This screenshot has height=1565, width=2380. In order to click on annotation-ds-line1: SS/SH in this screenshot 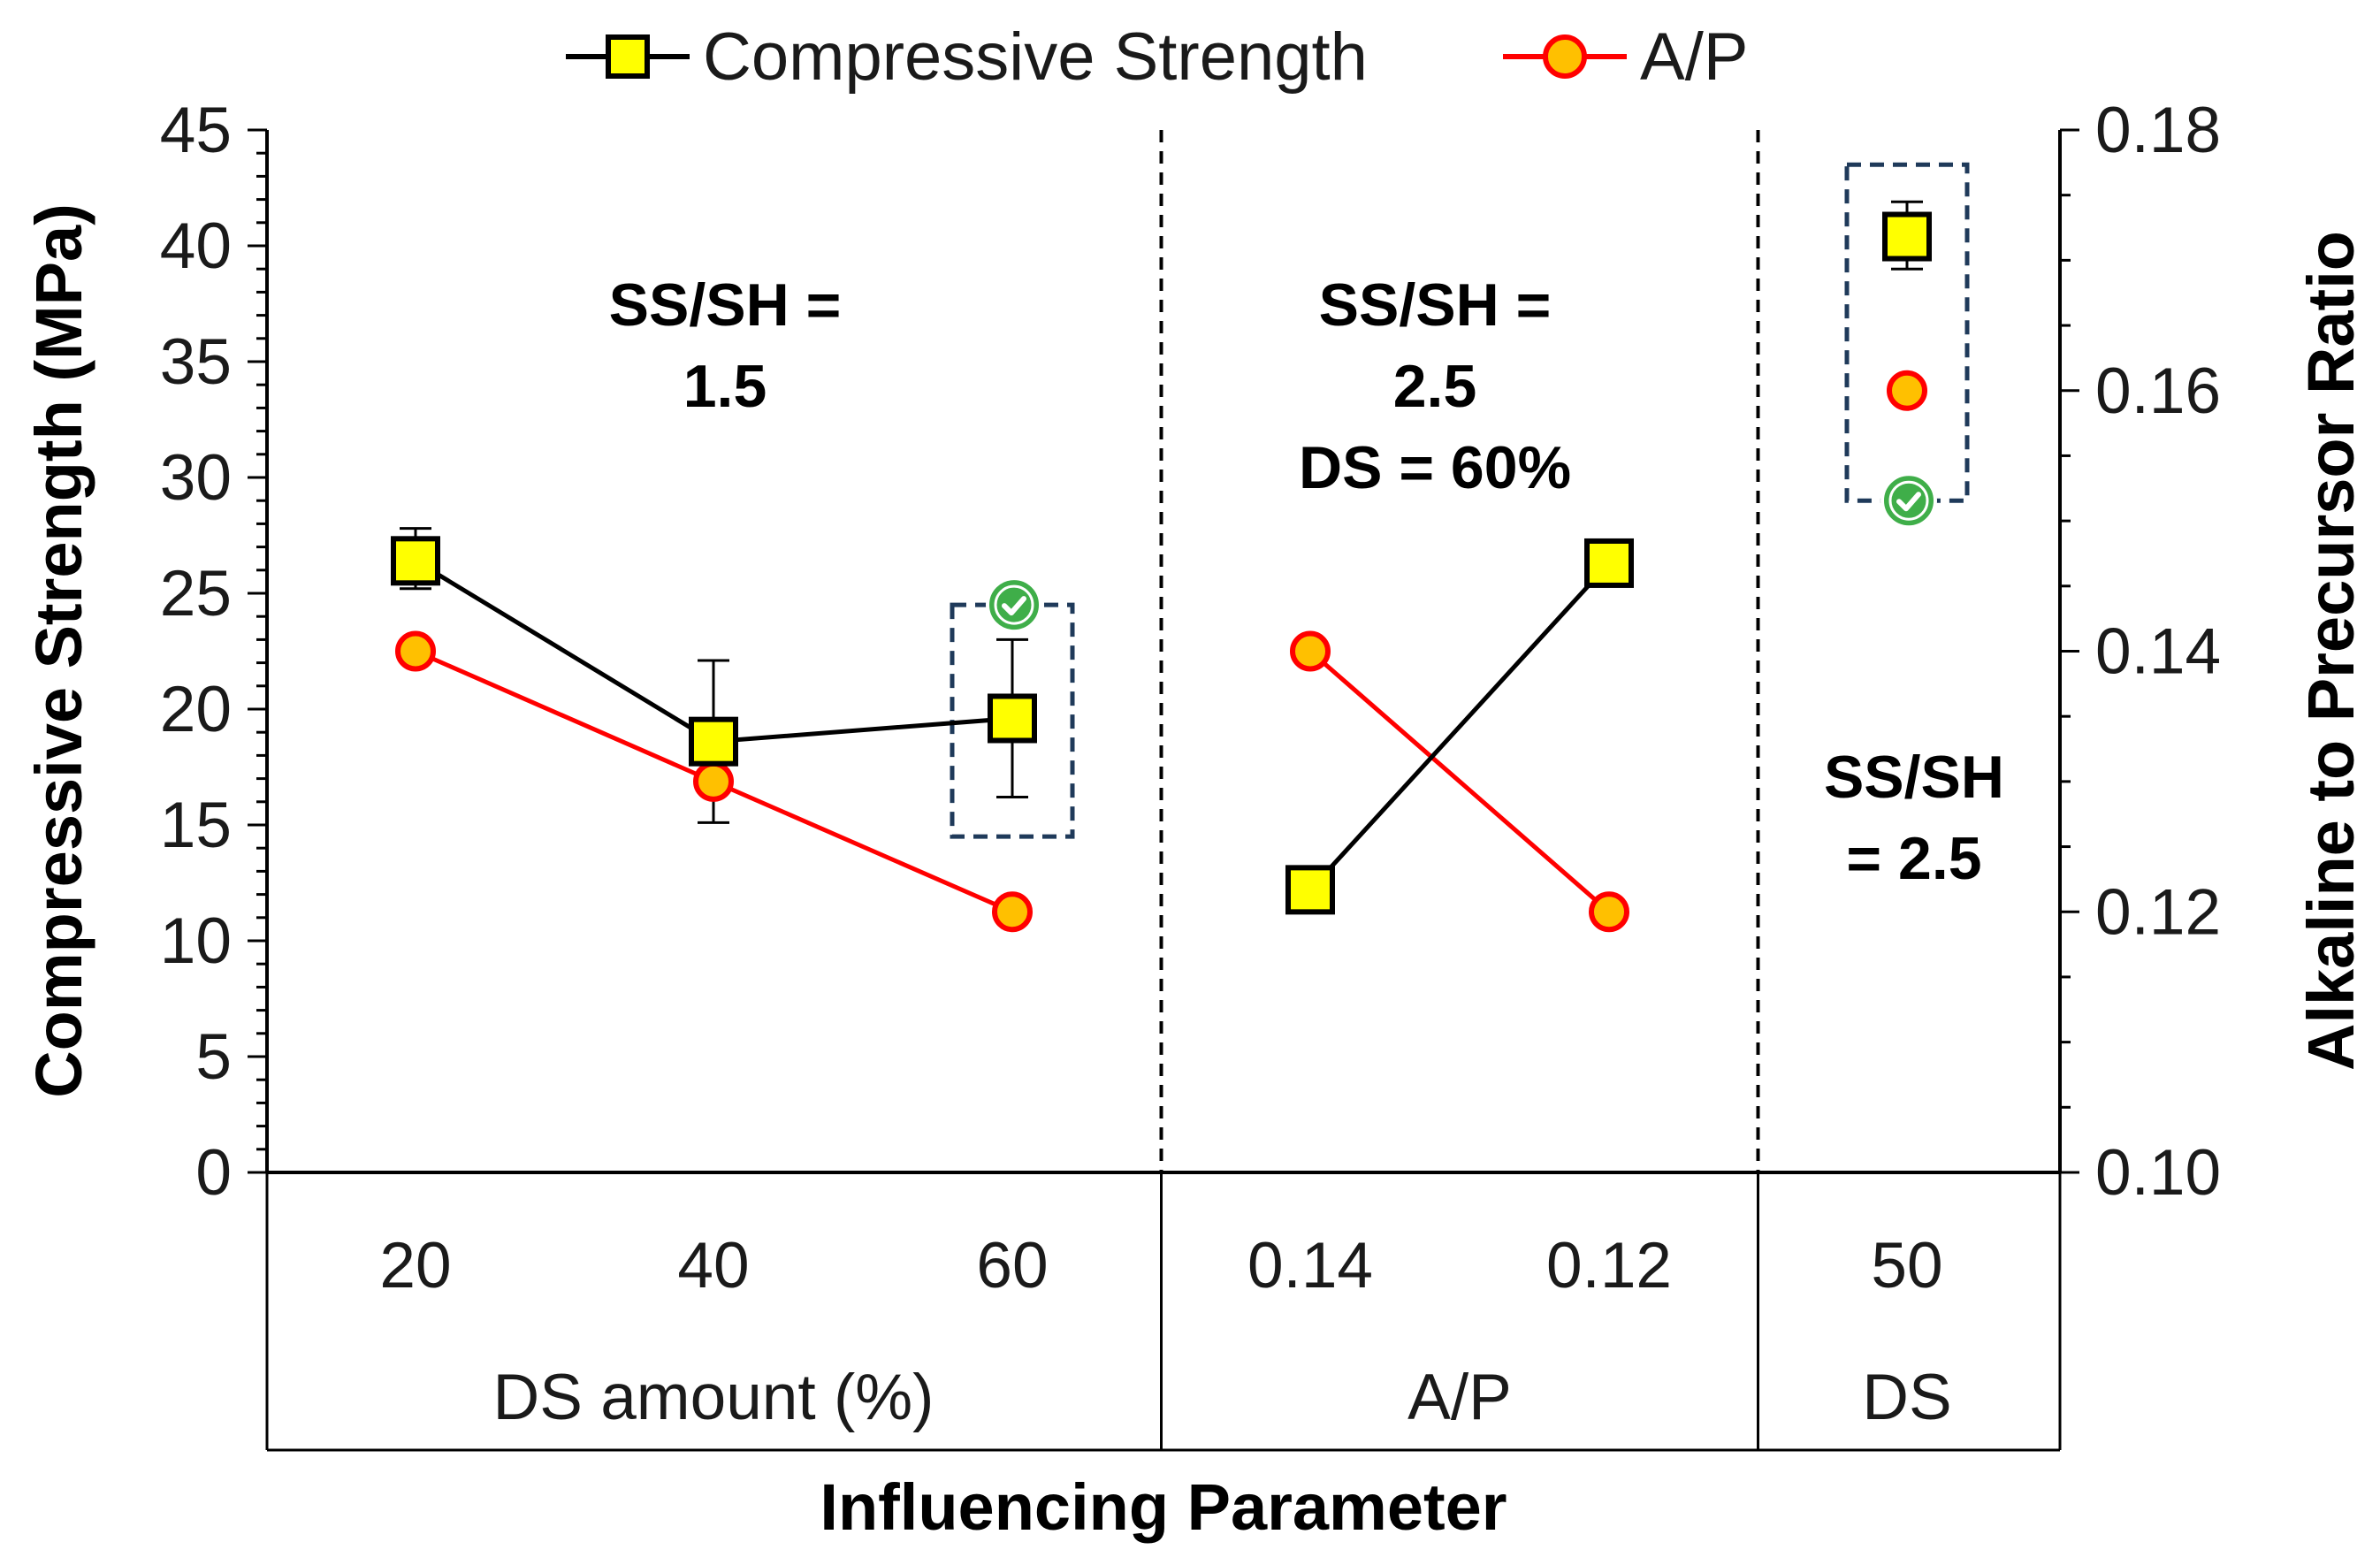, I will do `click(1914, 777)`.